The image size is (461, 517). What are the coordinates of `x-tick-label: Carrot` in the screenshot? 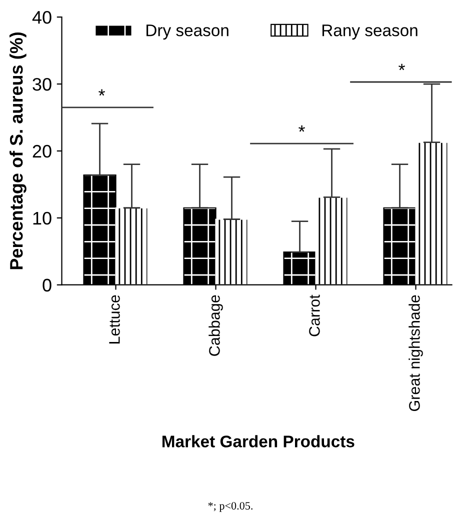 It's located at (314, 315).